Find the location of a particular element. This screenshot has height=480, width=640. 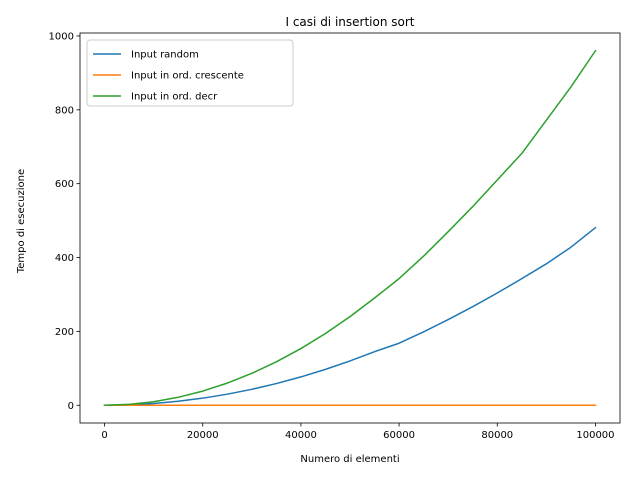

legend-box is located at coordinates (190, 73).